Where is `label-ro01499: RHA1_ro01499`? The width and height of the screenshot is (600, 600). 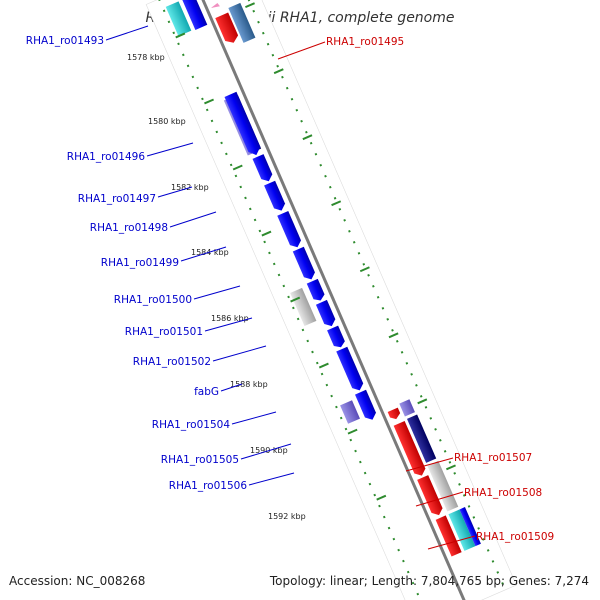
label-ro01499: RHA1_ro01499 is located at coordinates (140, 263).